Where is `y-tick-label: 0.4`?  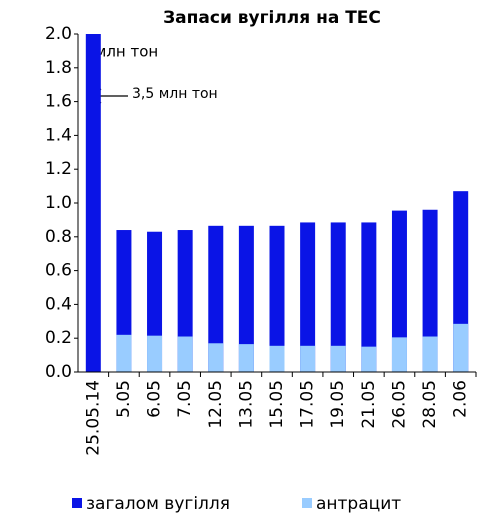 y-tick-label: 0.4 is located at coordinates (58, 304).